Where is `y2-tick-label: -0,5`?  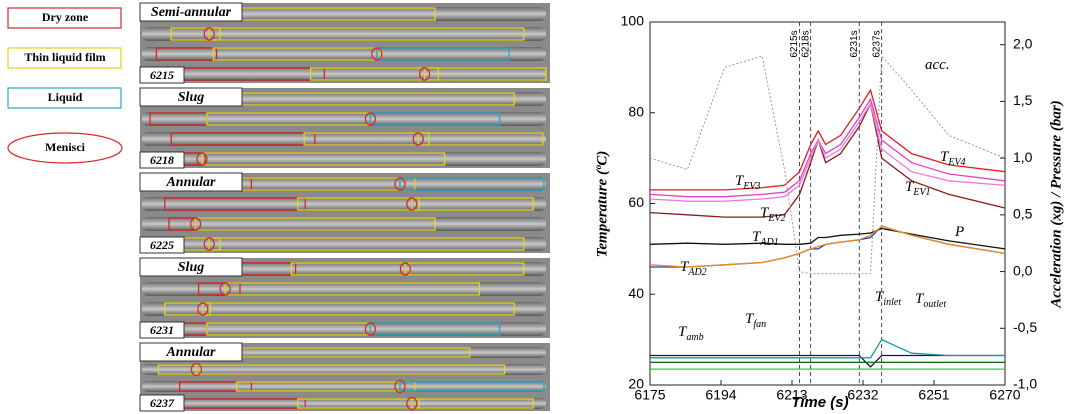
y2-tick-label: -0,5 is located at coordinates (1025, 327).